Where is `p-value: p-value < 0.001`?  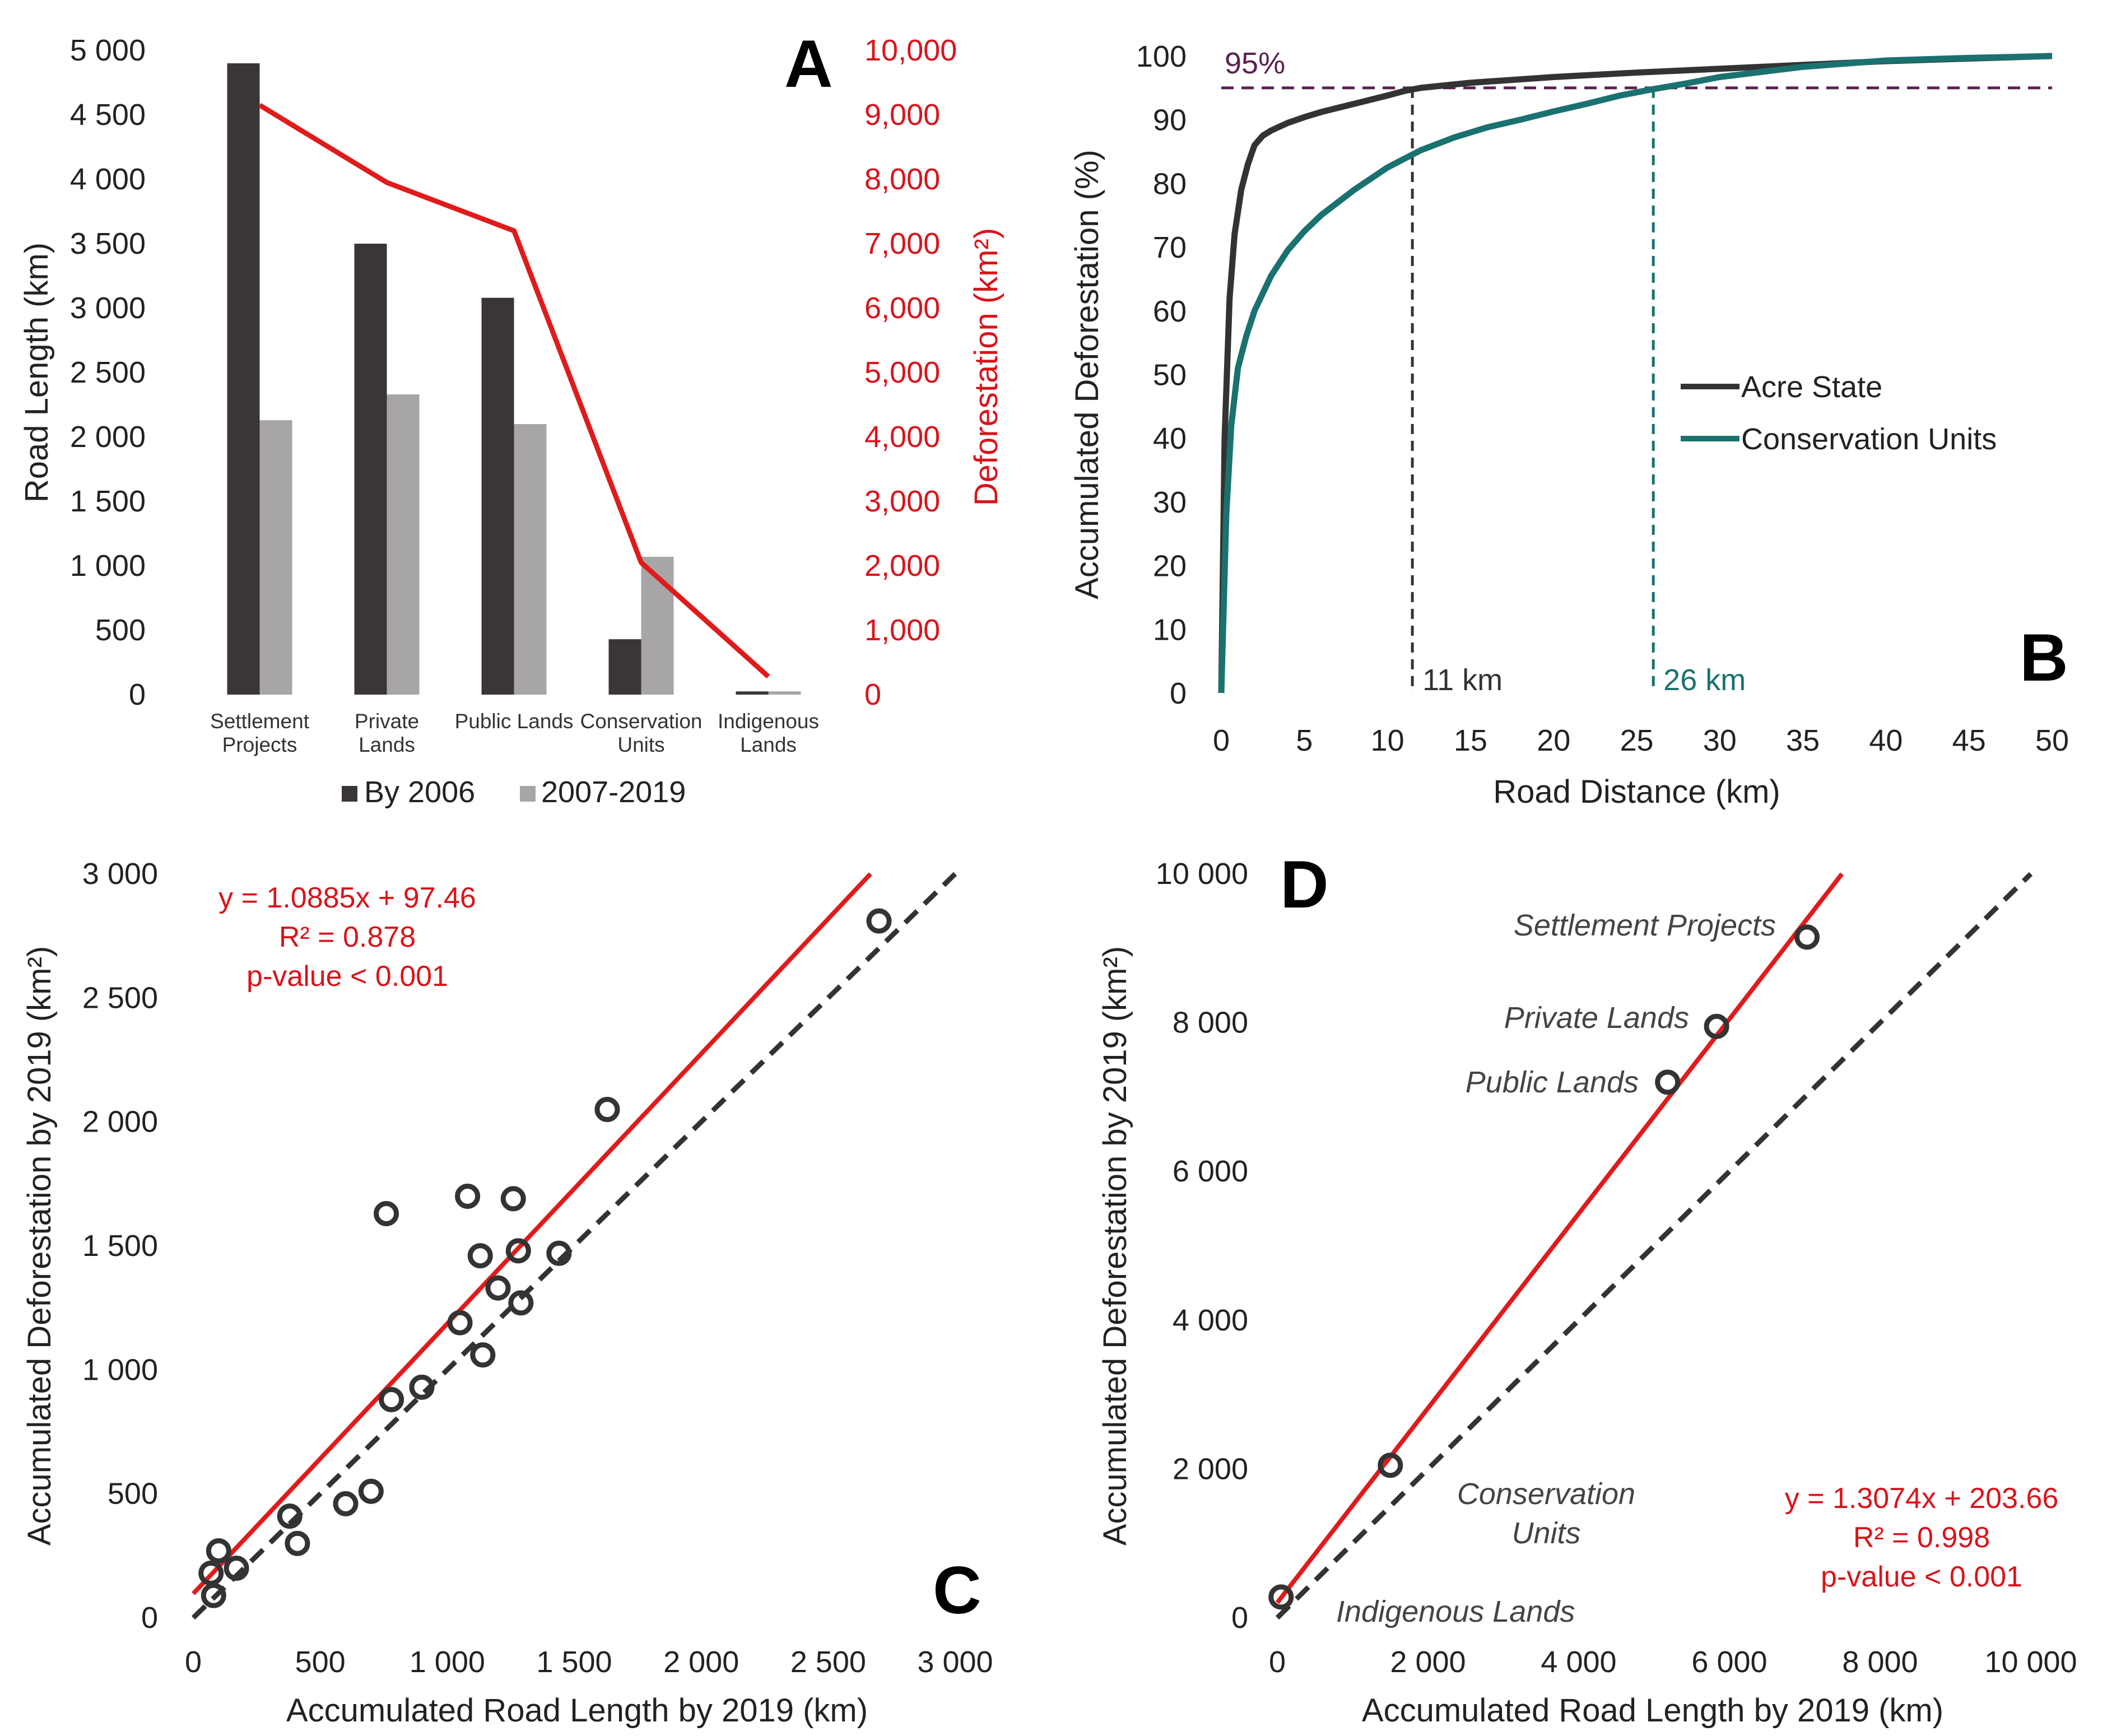 p-value: p-value < 0.001 is located at coordinates (347, 976).